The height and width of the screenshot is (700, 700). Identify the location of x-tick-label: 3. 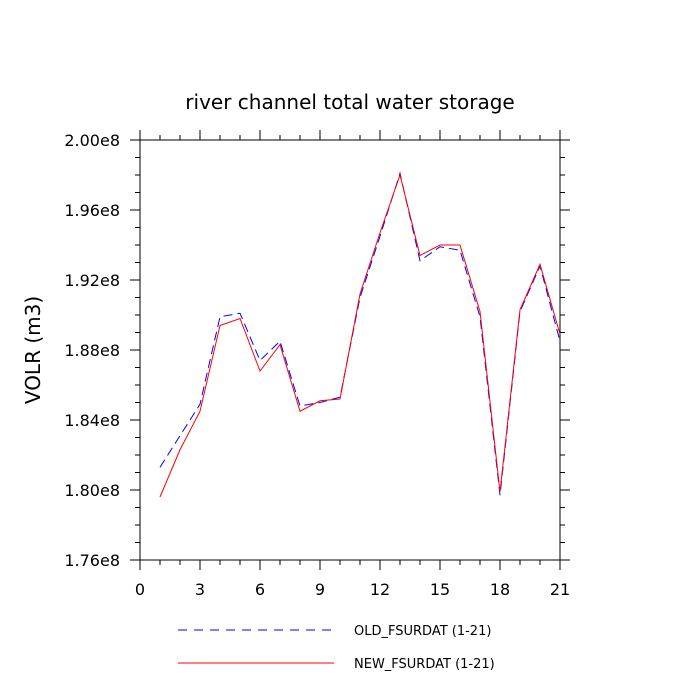
(200, 589).